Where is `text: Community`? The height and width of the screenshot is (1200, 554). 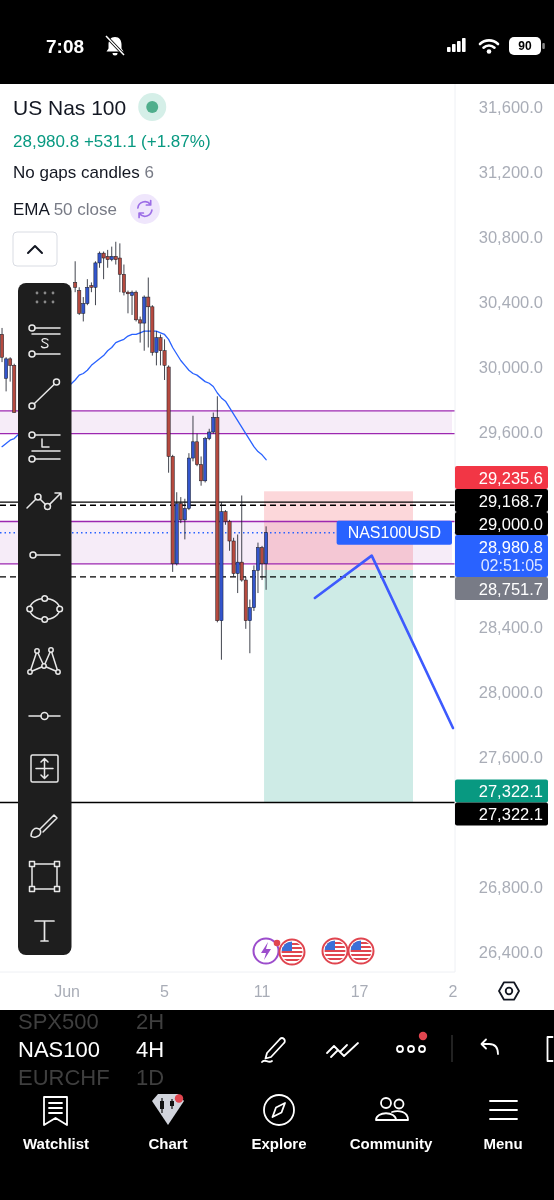
text: Community is located at coordinates (391, 1143).